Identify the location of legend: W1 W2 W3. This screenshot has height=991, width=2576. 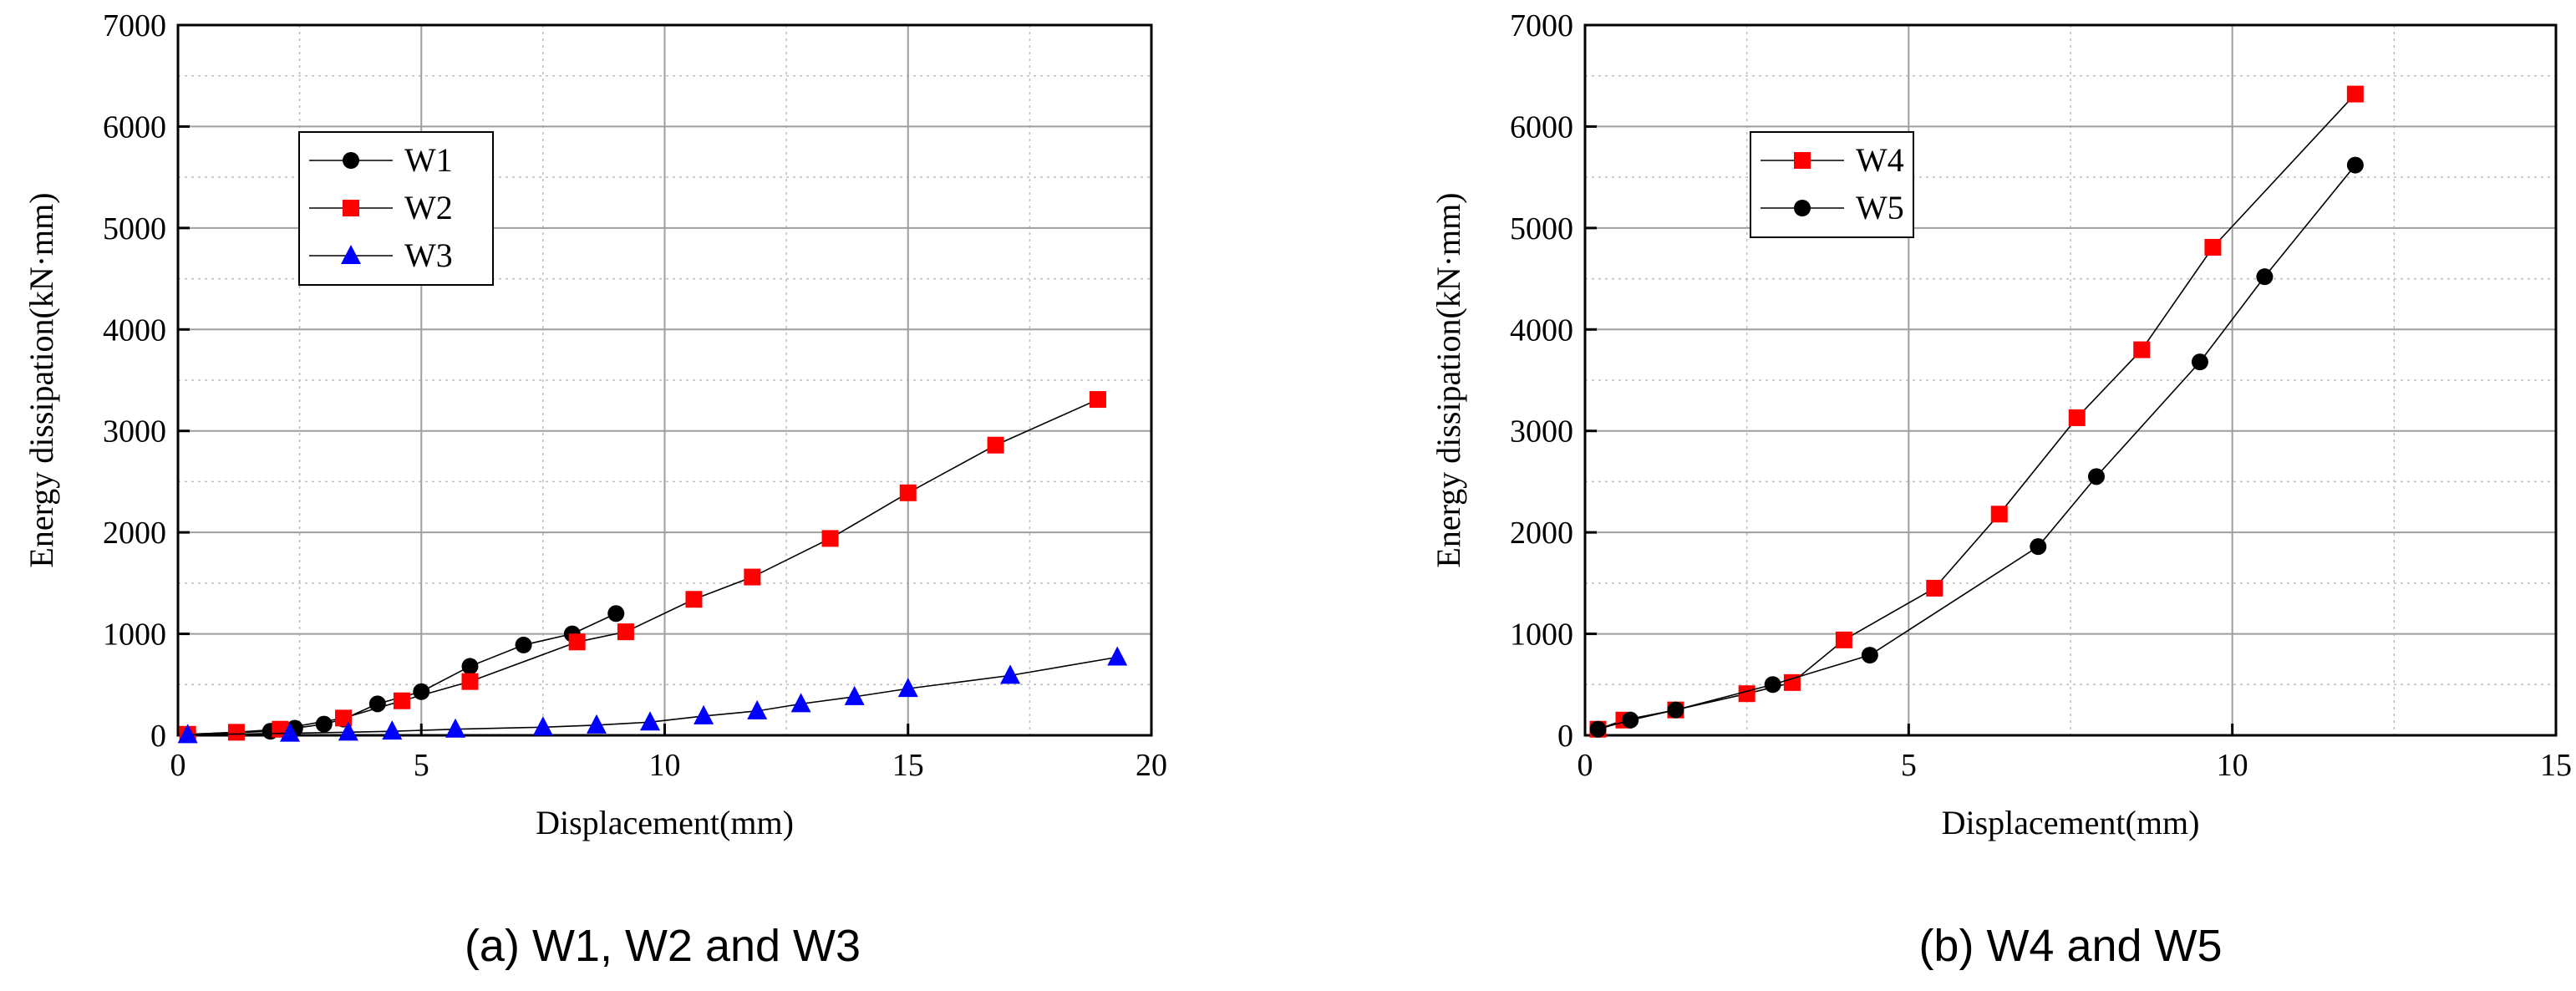
(396, 208).